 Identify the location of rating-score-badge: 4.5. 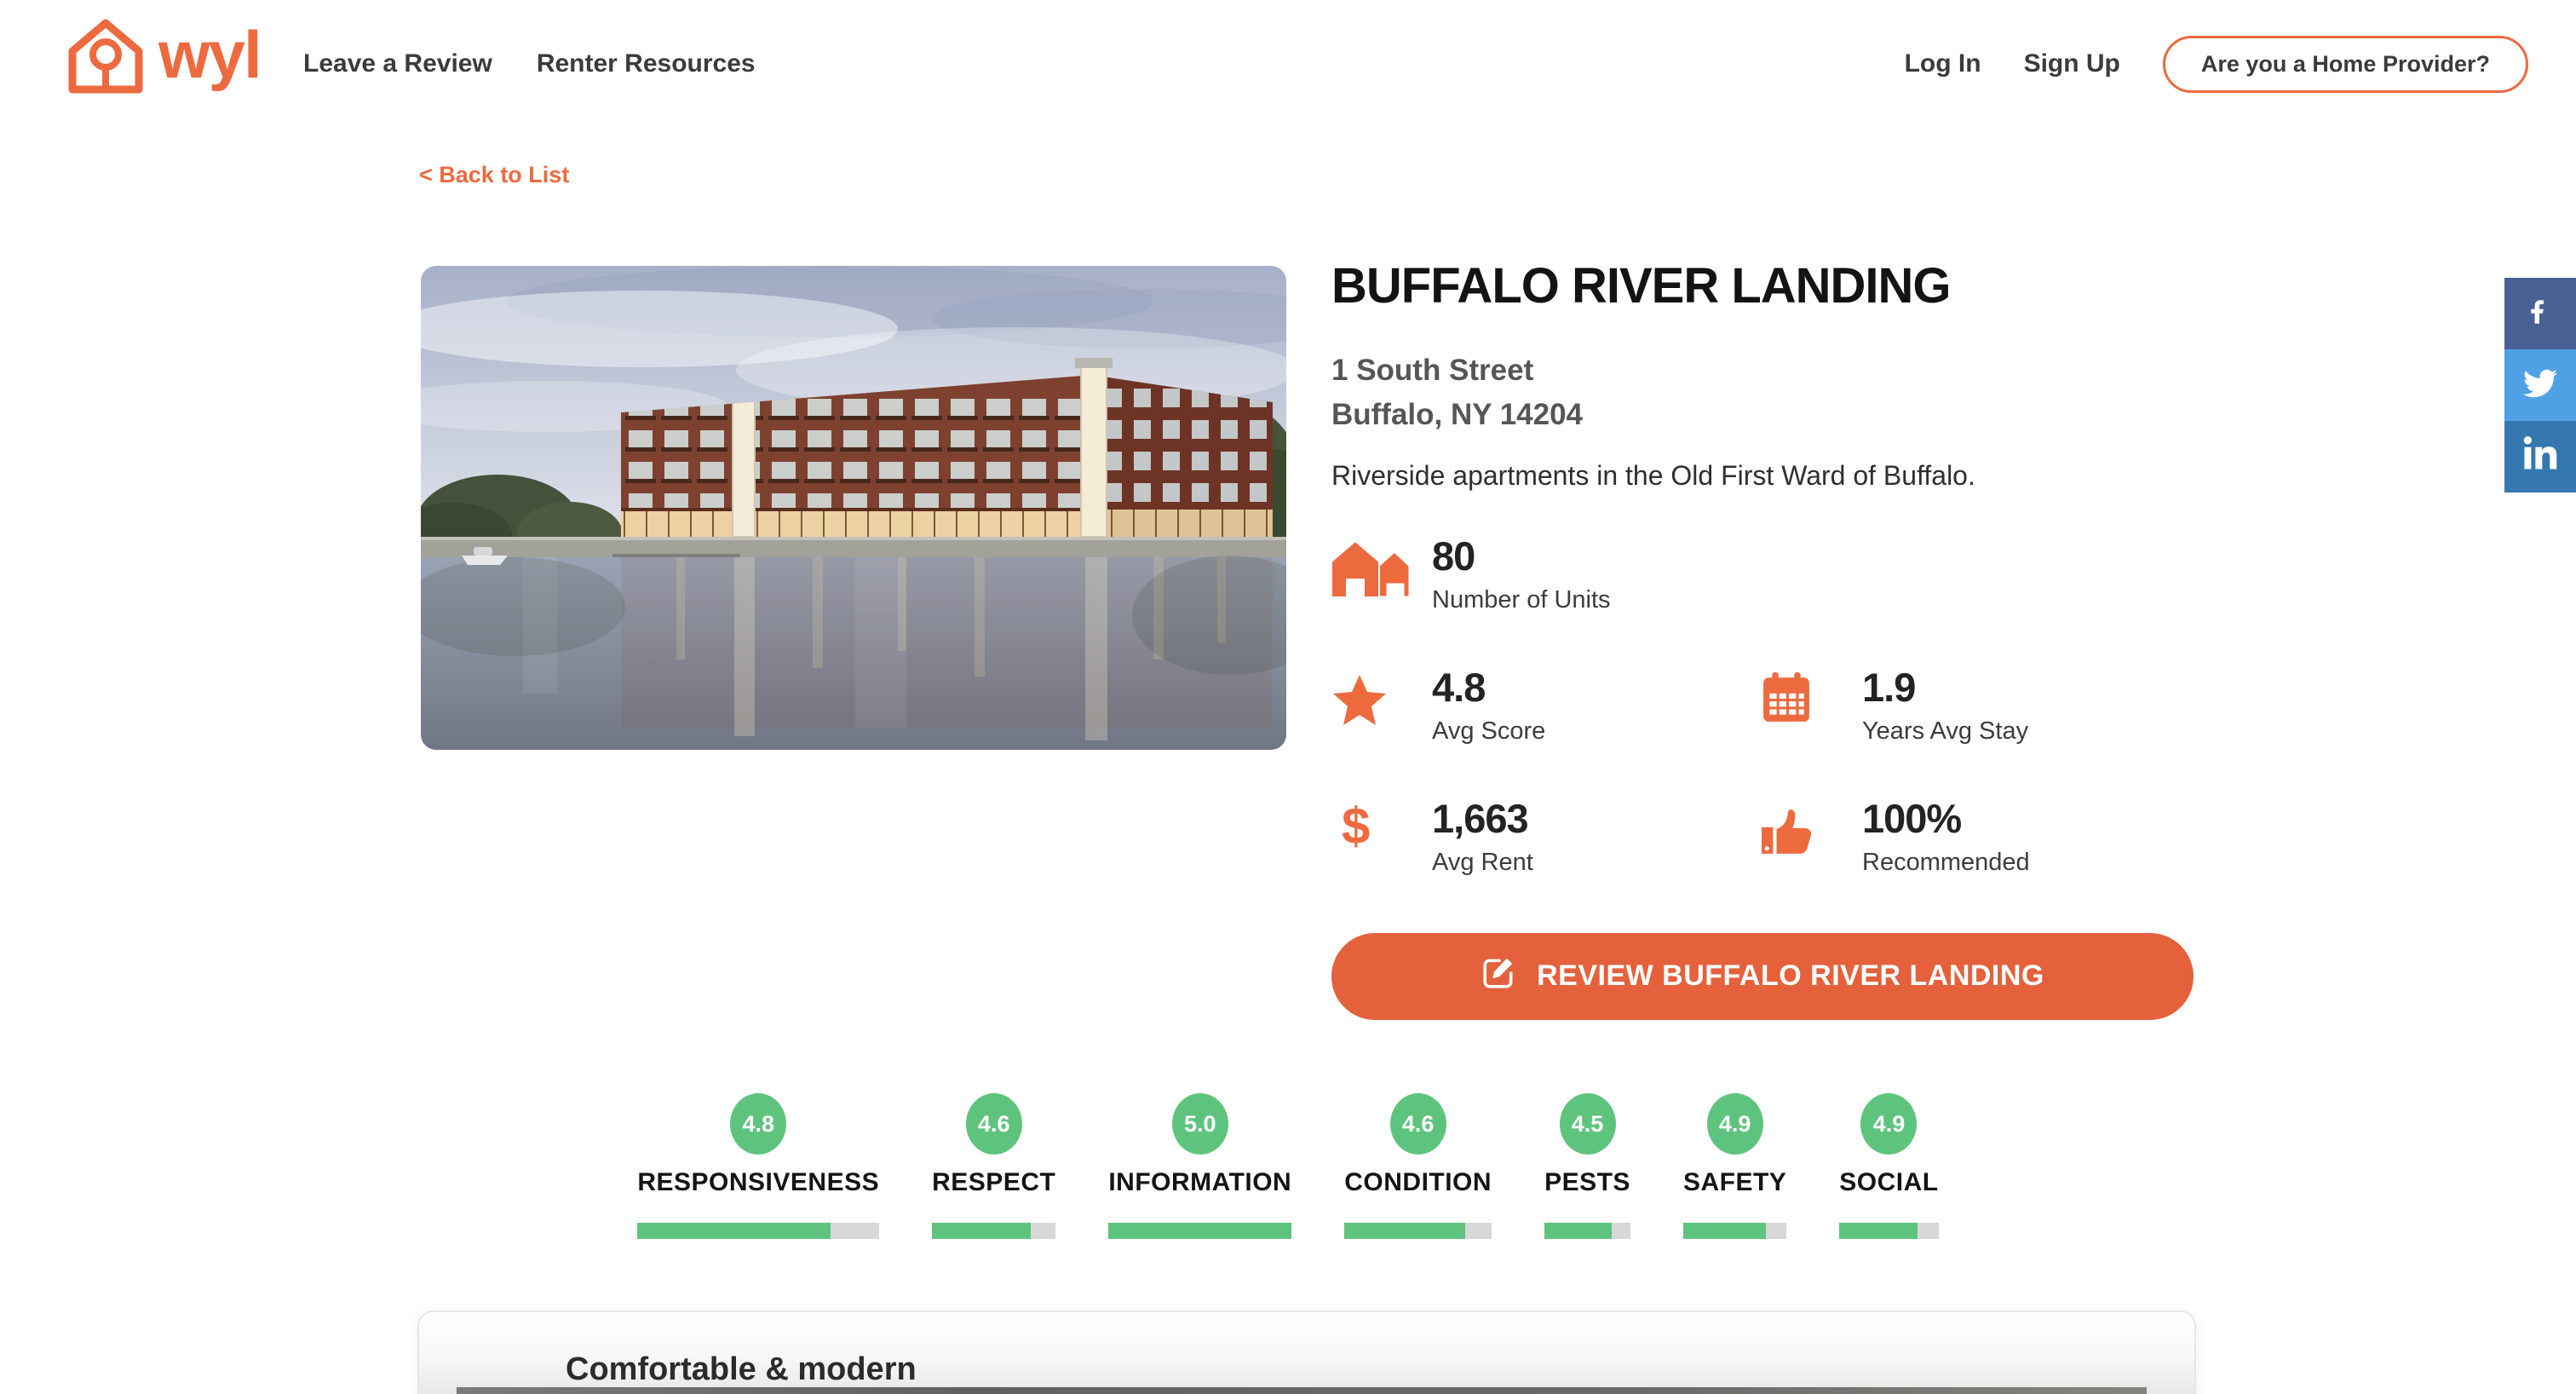
(1587, 1124).